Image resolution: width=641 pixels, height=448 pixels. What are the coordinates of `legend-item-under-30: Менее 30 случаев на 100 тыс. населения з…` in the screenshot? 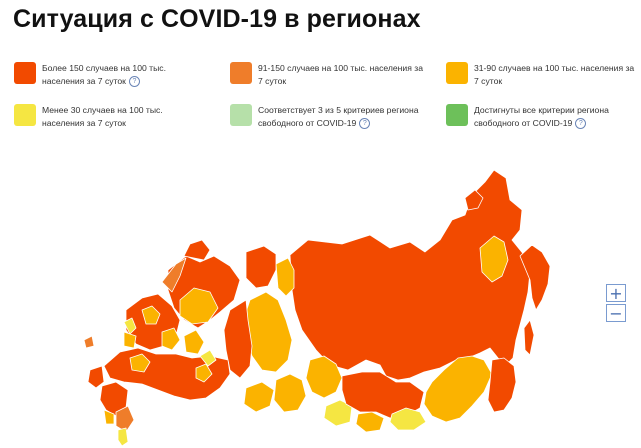 It's located at (109, 117).